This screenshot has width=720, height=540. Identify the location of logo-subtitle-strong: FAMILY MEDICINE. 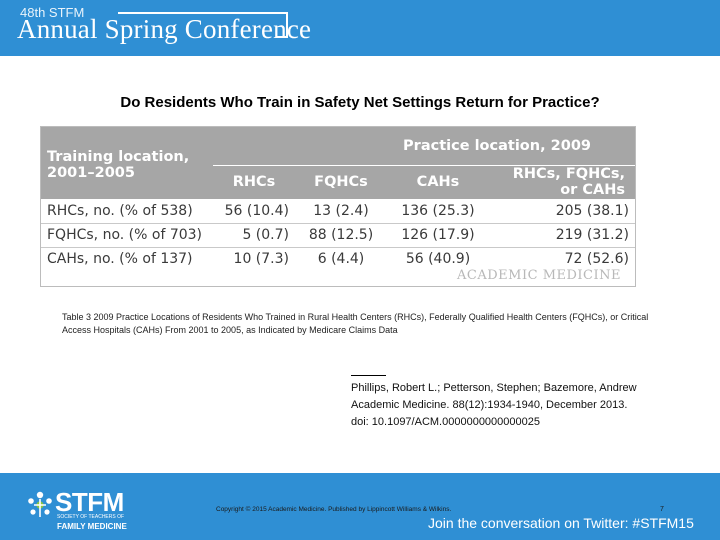
(92, 526).